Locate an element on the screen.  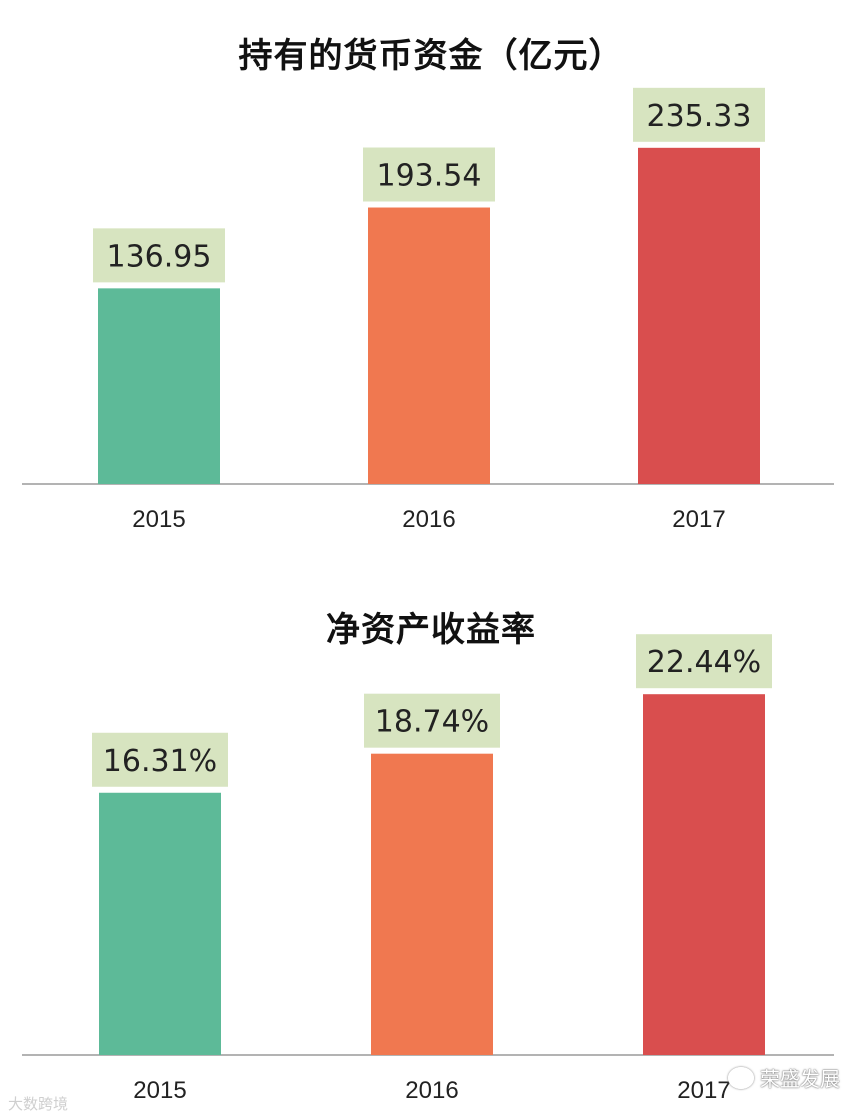
data-label: 16.31% is located at coordinates (160, 761).